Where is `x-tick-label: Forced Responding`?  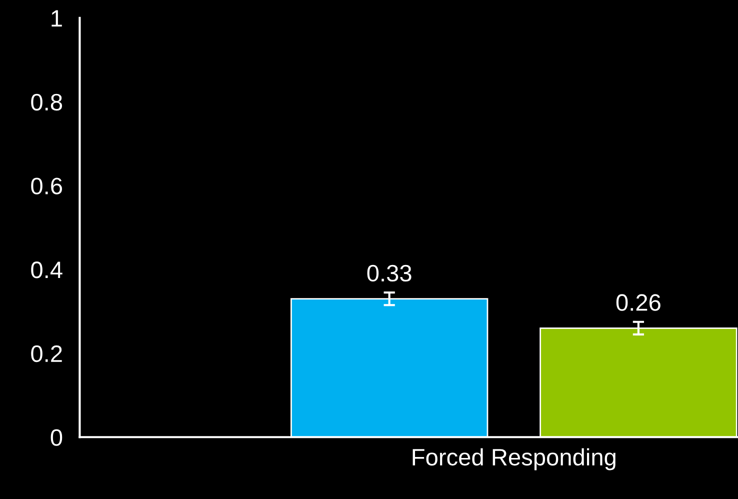 x-tick-label: Forced Responding is located at coordinates (514, 459).